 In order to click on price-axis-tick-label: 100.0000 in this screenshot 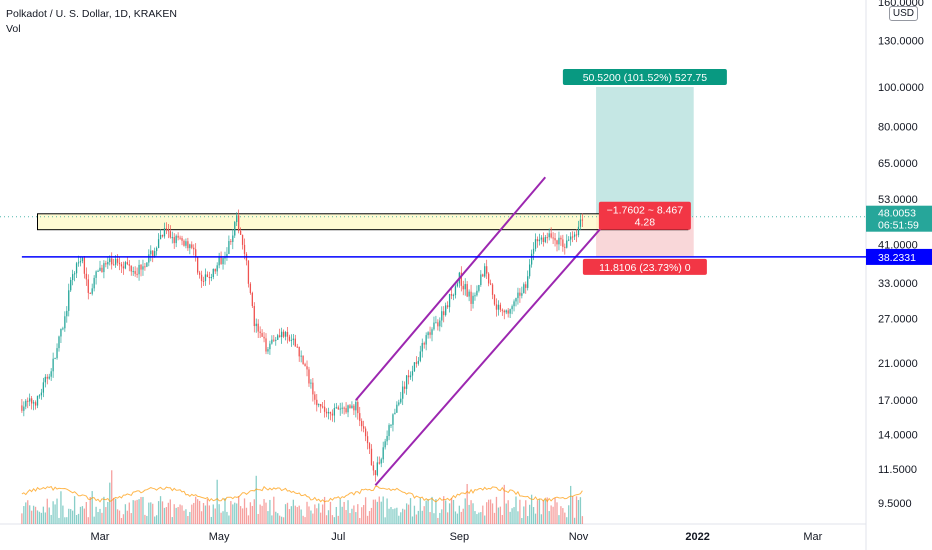, I will do `click(901, 88)`.